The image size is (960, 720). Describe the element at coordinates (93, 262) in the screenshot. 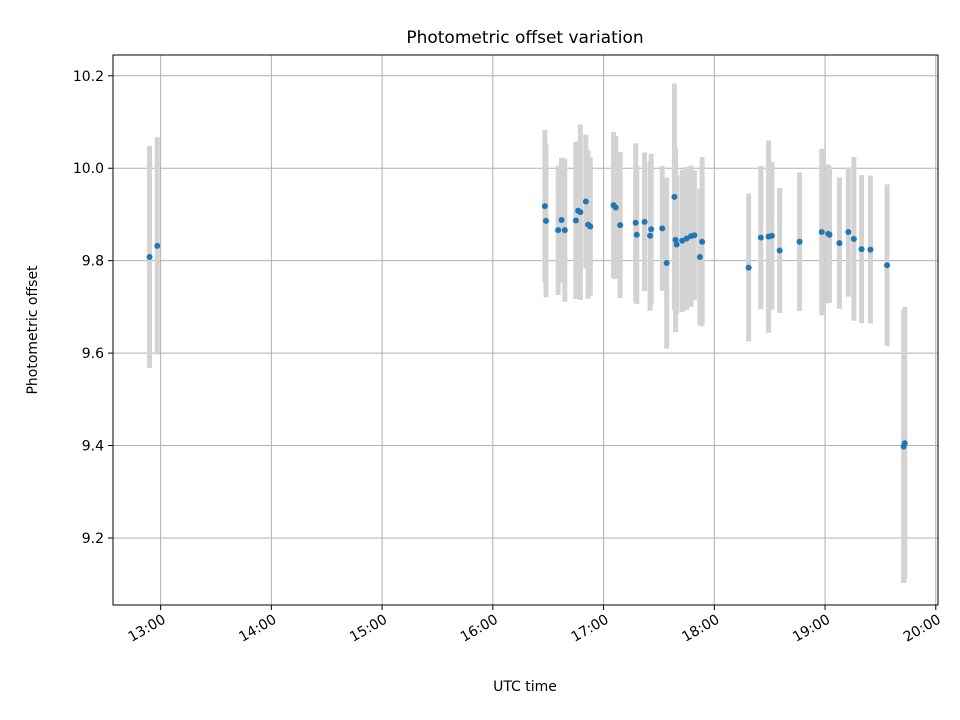

I see `y-tick-label: 9.8` at that location.